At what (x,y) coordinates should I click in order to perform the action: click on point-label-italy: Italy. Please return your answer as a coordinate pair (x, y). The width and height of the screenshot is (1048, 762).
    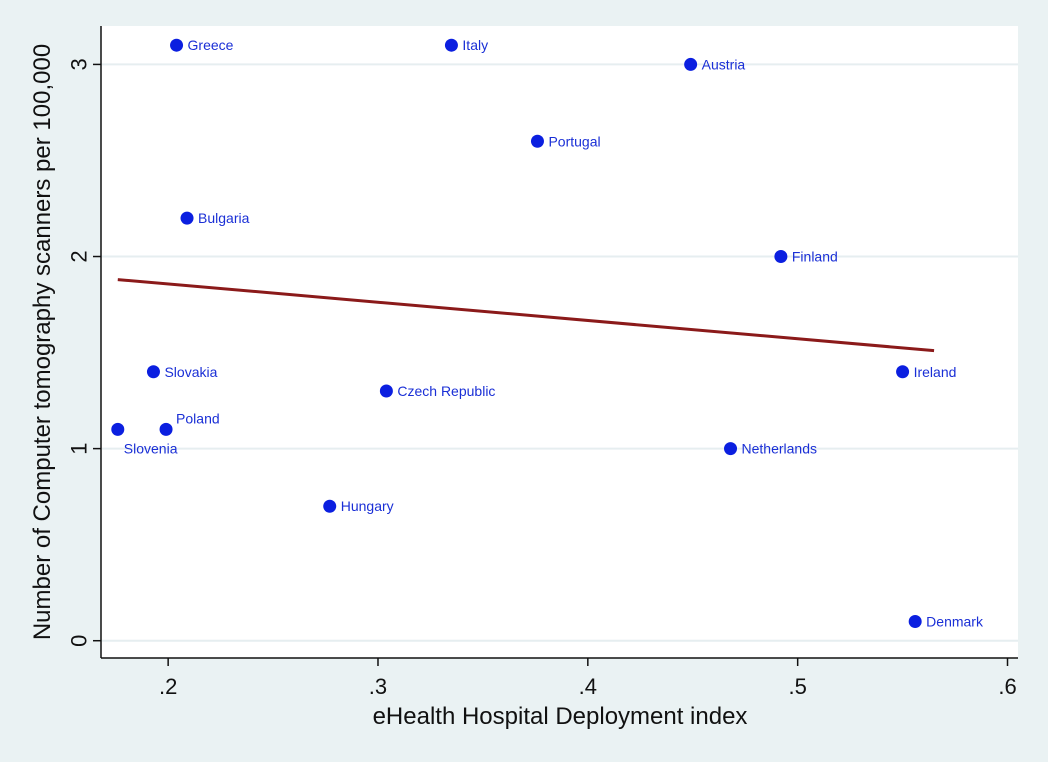
    Looking at the image, I should click on (475, 45).